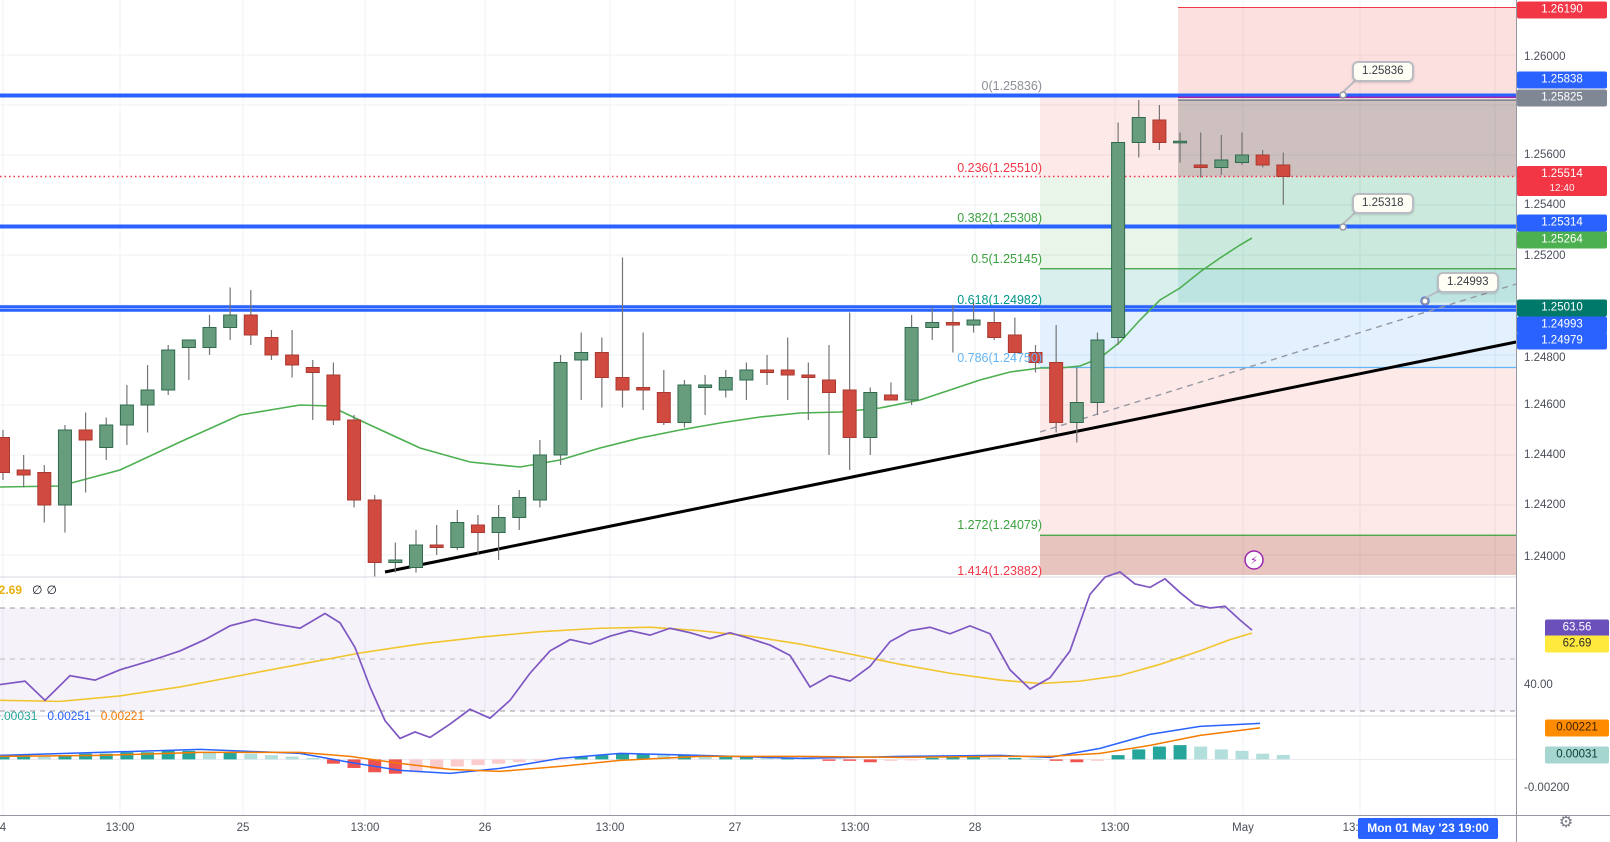 The width and height of the screenshot is (1610, 842). Describe the element at coordinates (630, 750) in the screenshot. I see `macd-signal-line` at that location.